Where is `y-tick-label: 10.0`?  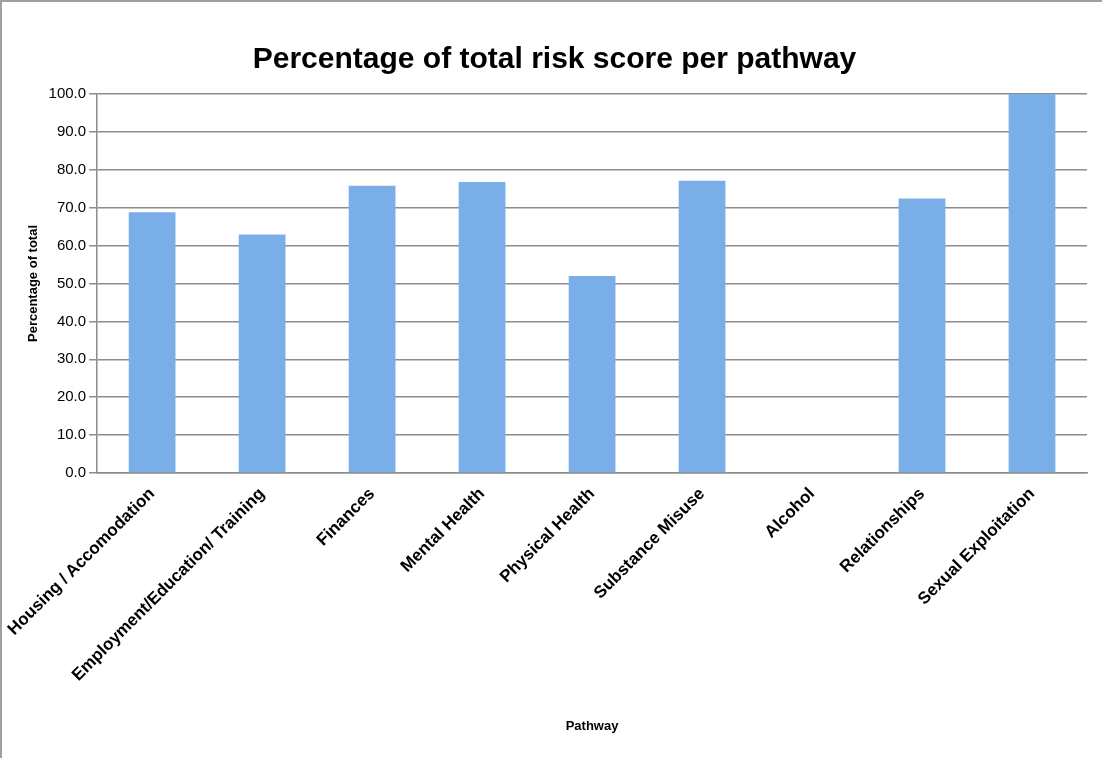
y-tick-label: 10.0 is located at coordinates (71, 434).